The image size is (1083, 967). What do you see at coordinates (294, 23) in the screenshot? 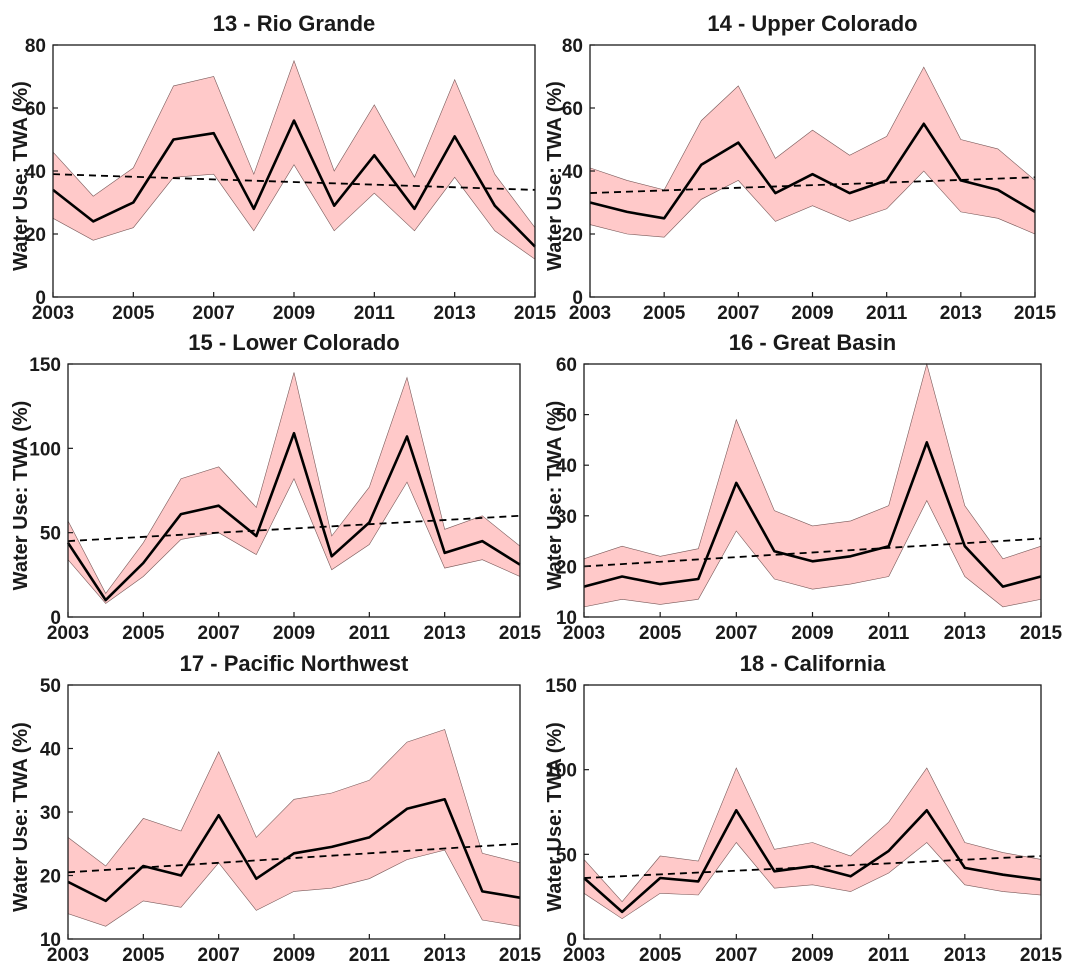
I see `chart-title: 13 - Rio Grande` at bounding box center [294, 23].